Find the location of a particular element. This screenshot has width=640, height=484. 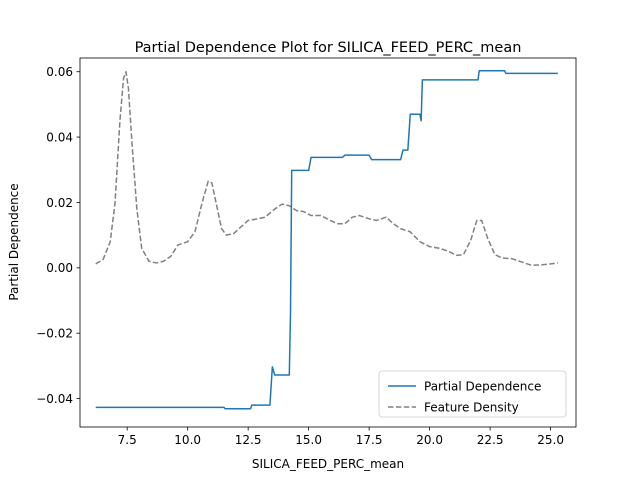

y-tick-label: −0.04 is located at coordinates (54, 399).